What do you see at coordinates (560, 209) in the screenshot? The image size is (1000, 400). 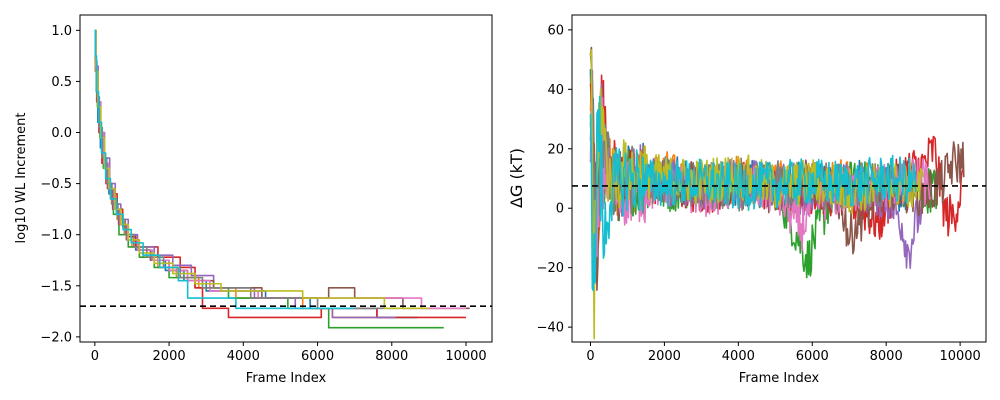 I see `y-tick-label: 0` at bounding box center [560, 209].